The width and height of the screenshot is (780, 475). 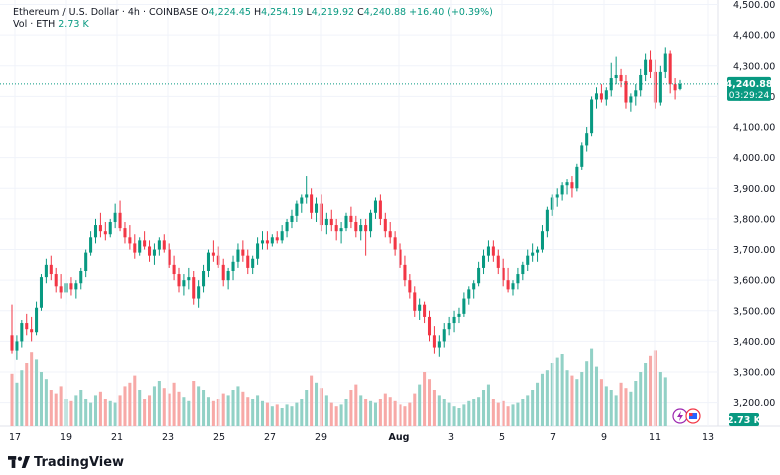 I want to click on us-flag-canton, so click(x=691, y=414).